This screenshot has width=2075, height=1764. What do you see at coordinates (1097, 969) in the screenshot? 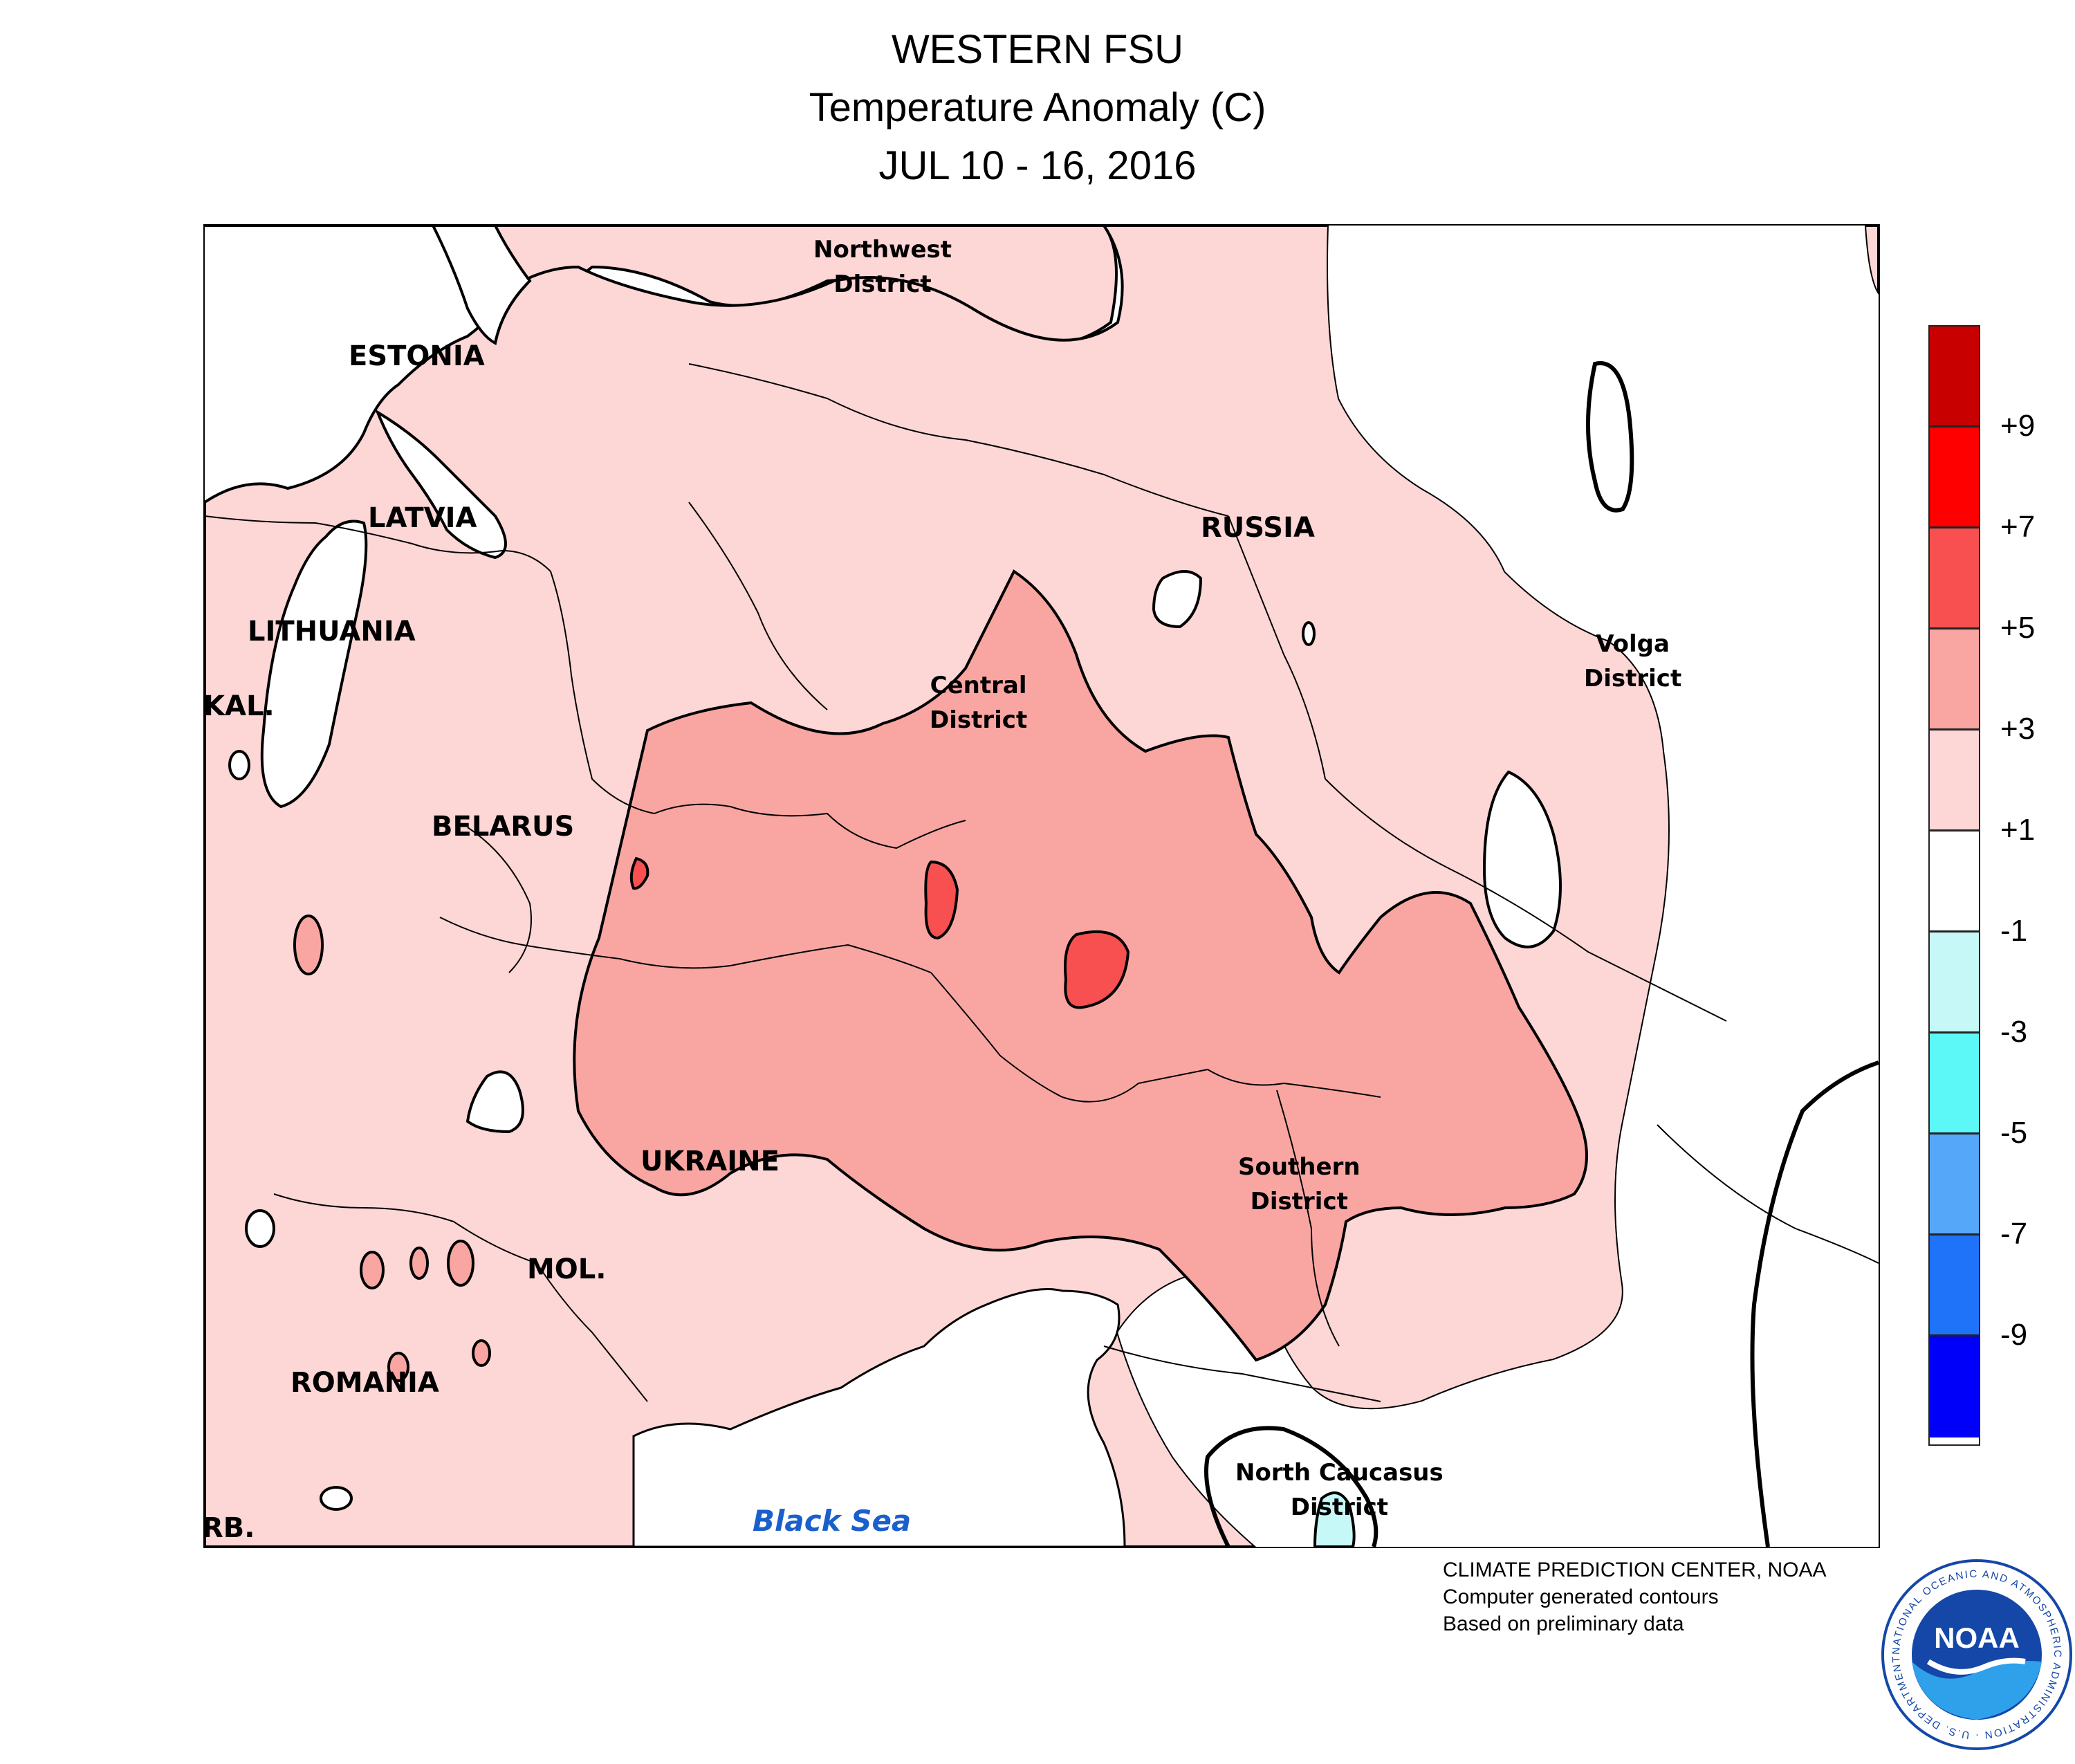
I see `anomaly-zone-plus5-b` at bounding box center [1097, 969].